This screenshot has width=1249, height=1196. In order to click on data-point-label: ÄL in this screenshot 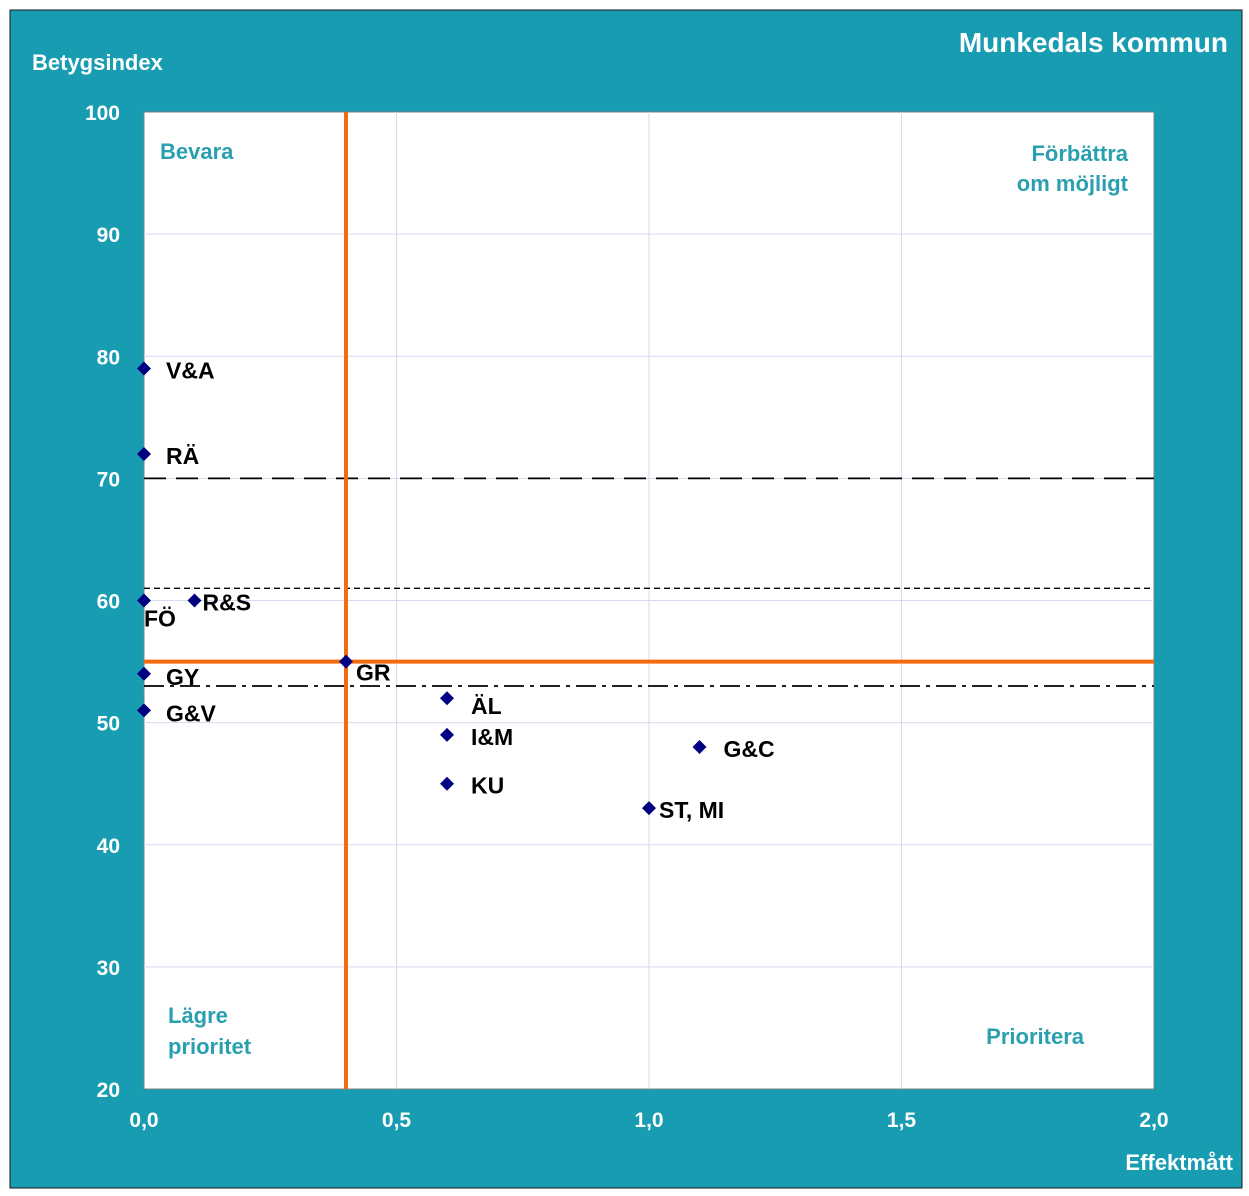, I will do `click(486, 706)`.